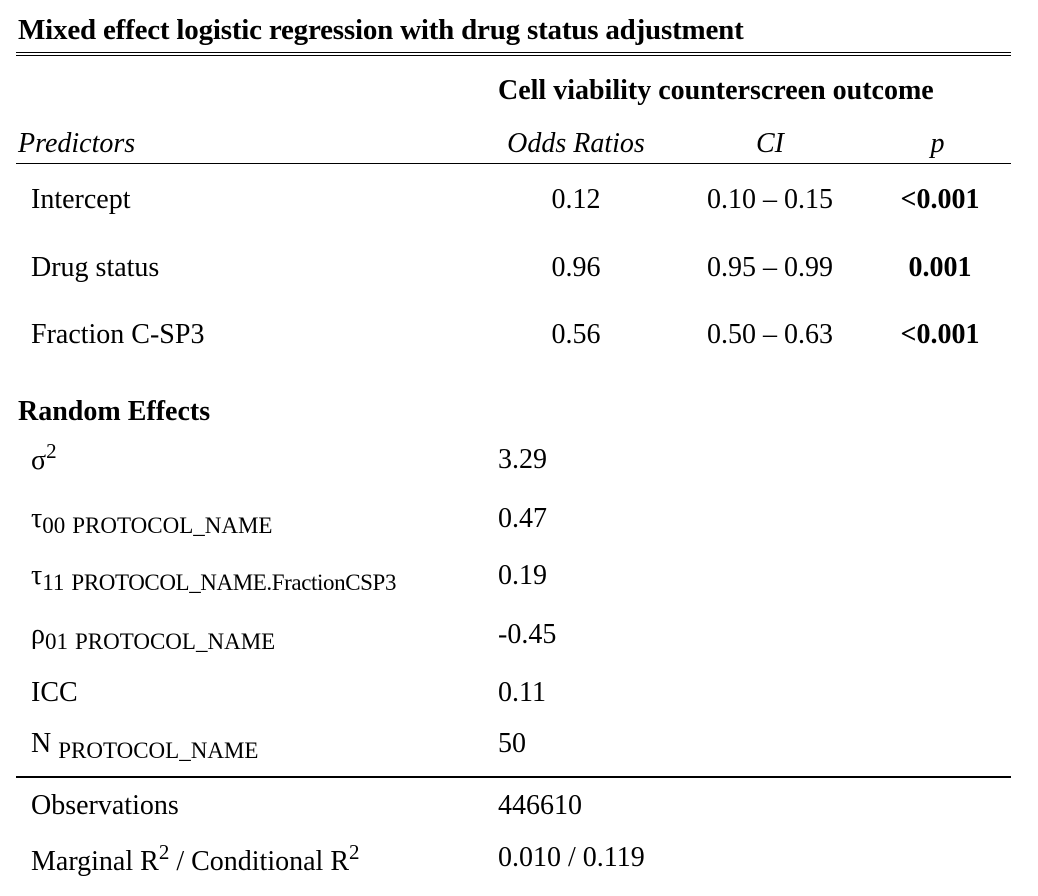 The height and width of the screenshot is (896, 1038). I want to click on caption-rule-top, so click(513, 52).